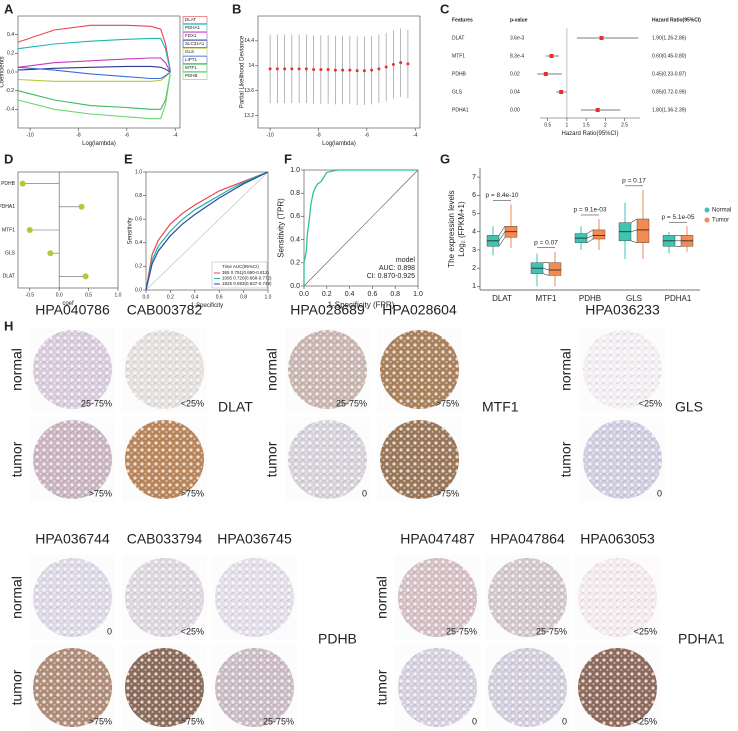  Describe the element at coordinates (458, 56) in the screenshot. I see `feature: MTF1` at that location.